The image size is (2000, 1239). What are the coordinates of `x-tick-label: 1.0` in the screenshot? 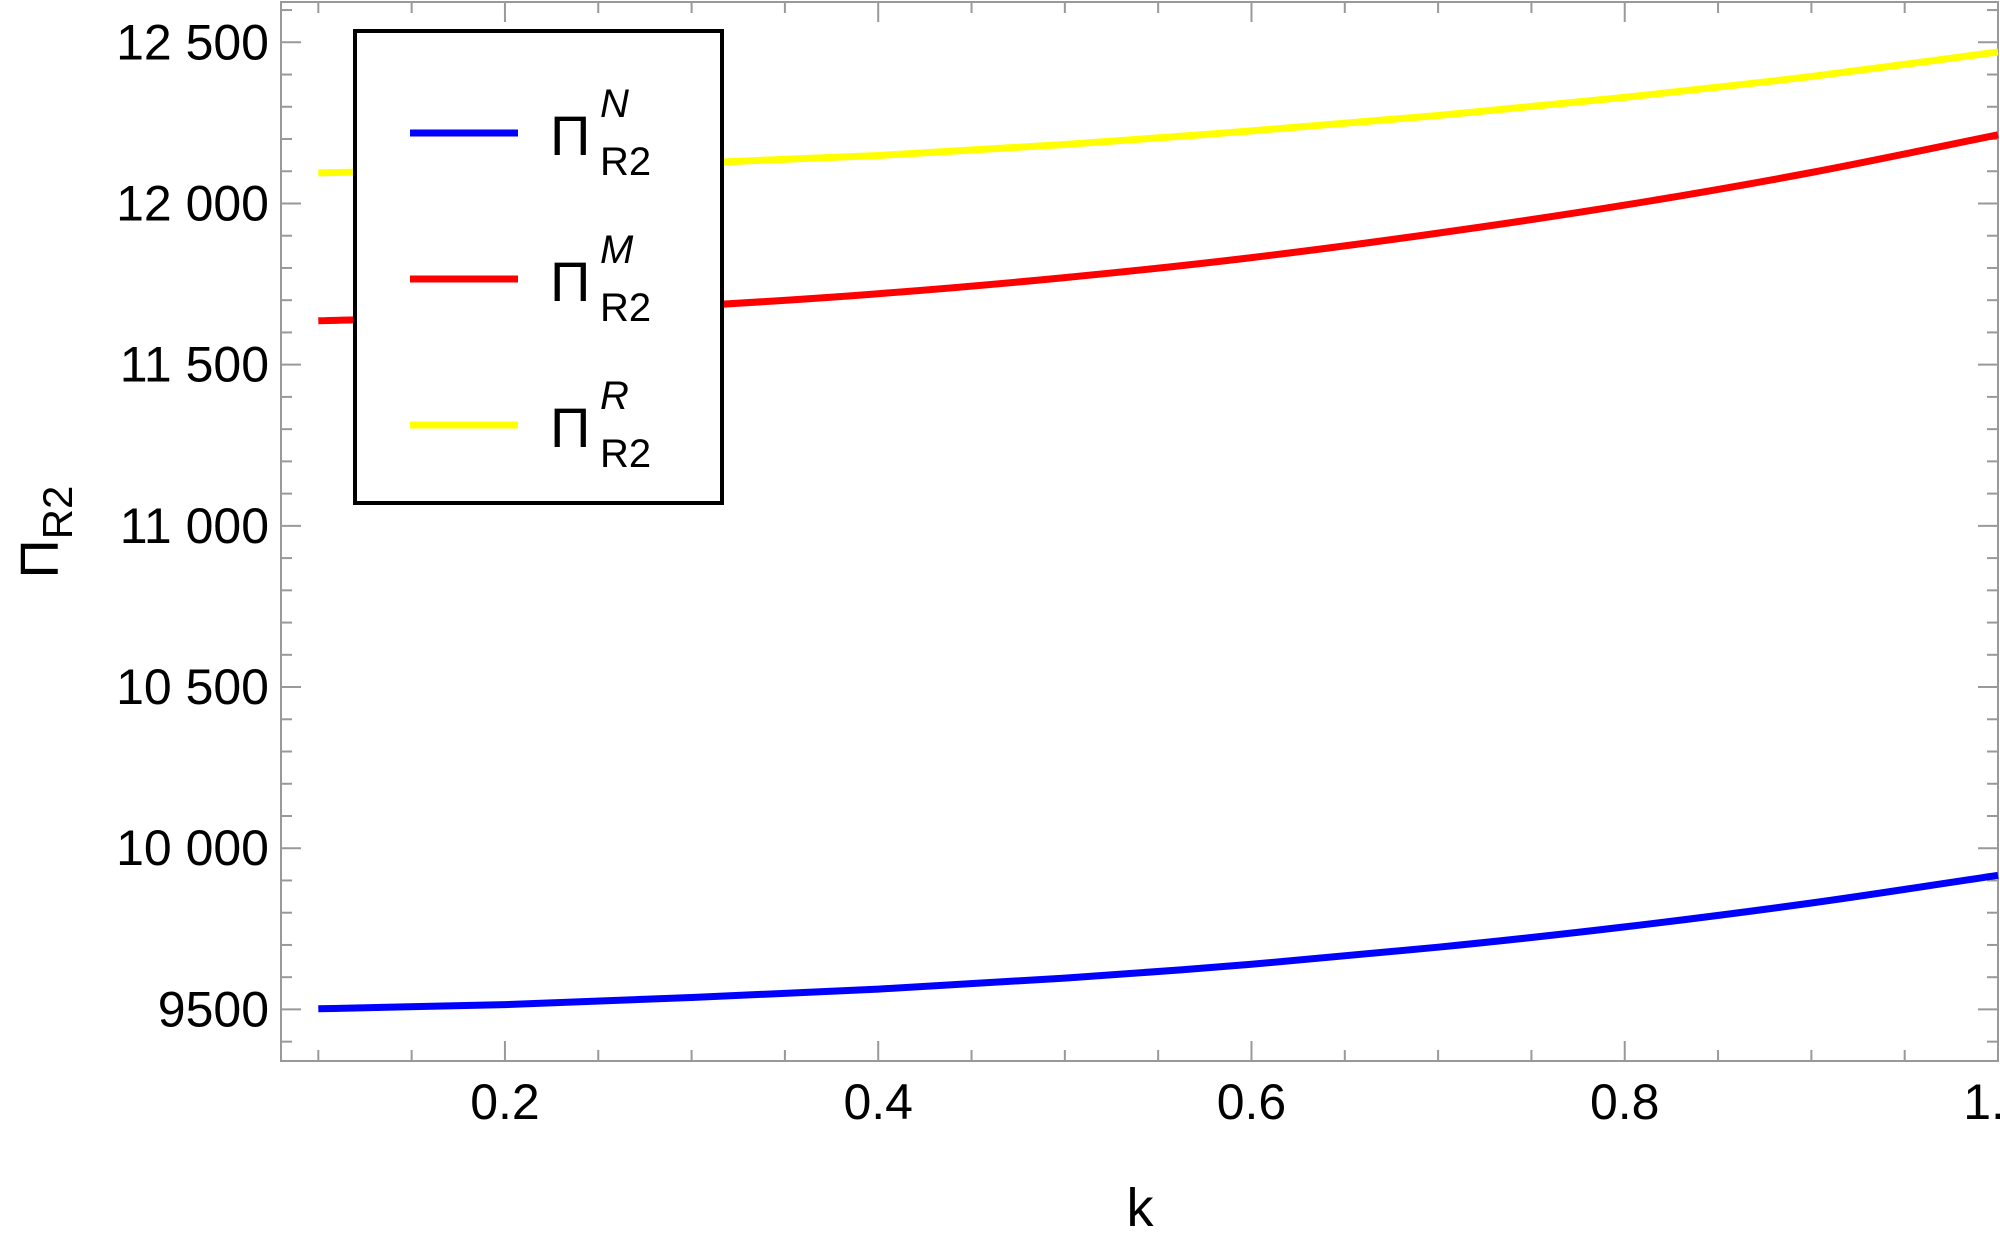 It's located at (1981, 1102).